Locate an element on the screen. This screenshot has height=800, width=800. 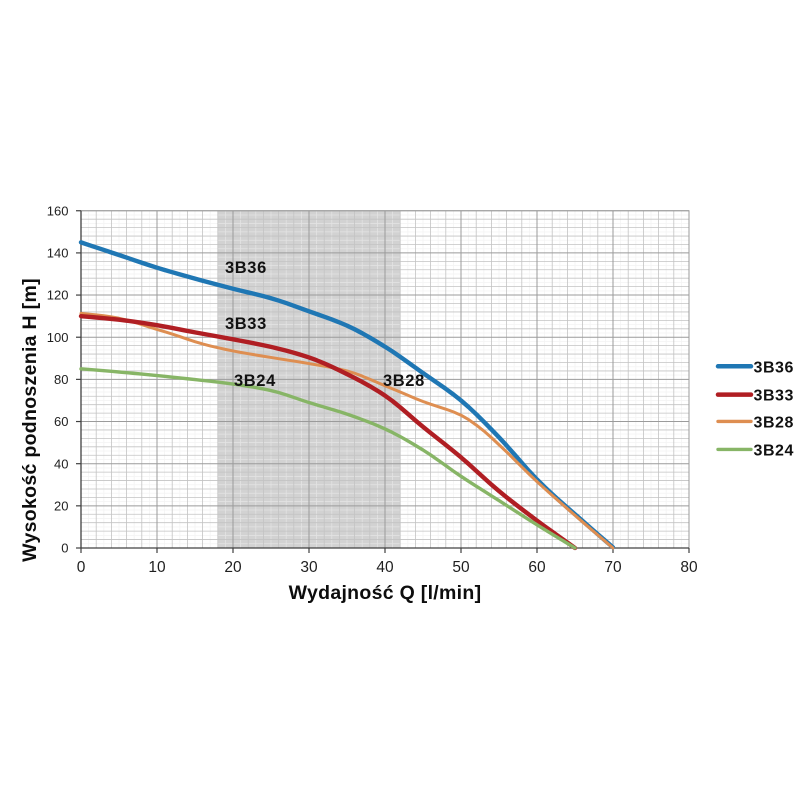
svg-text: 70 is located at coordinates (613, 567).